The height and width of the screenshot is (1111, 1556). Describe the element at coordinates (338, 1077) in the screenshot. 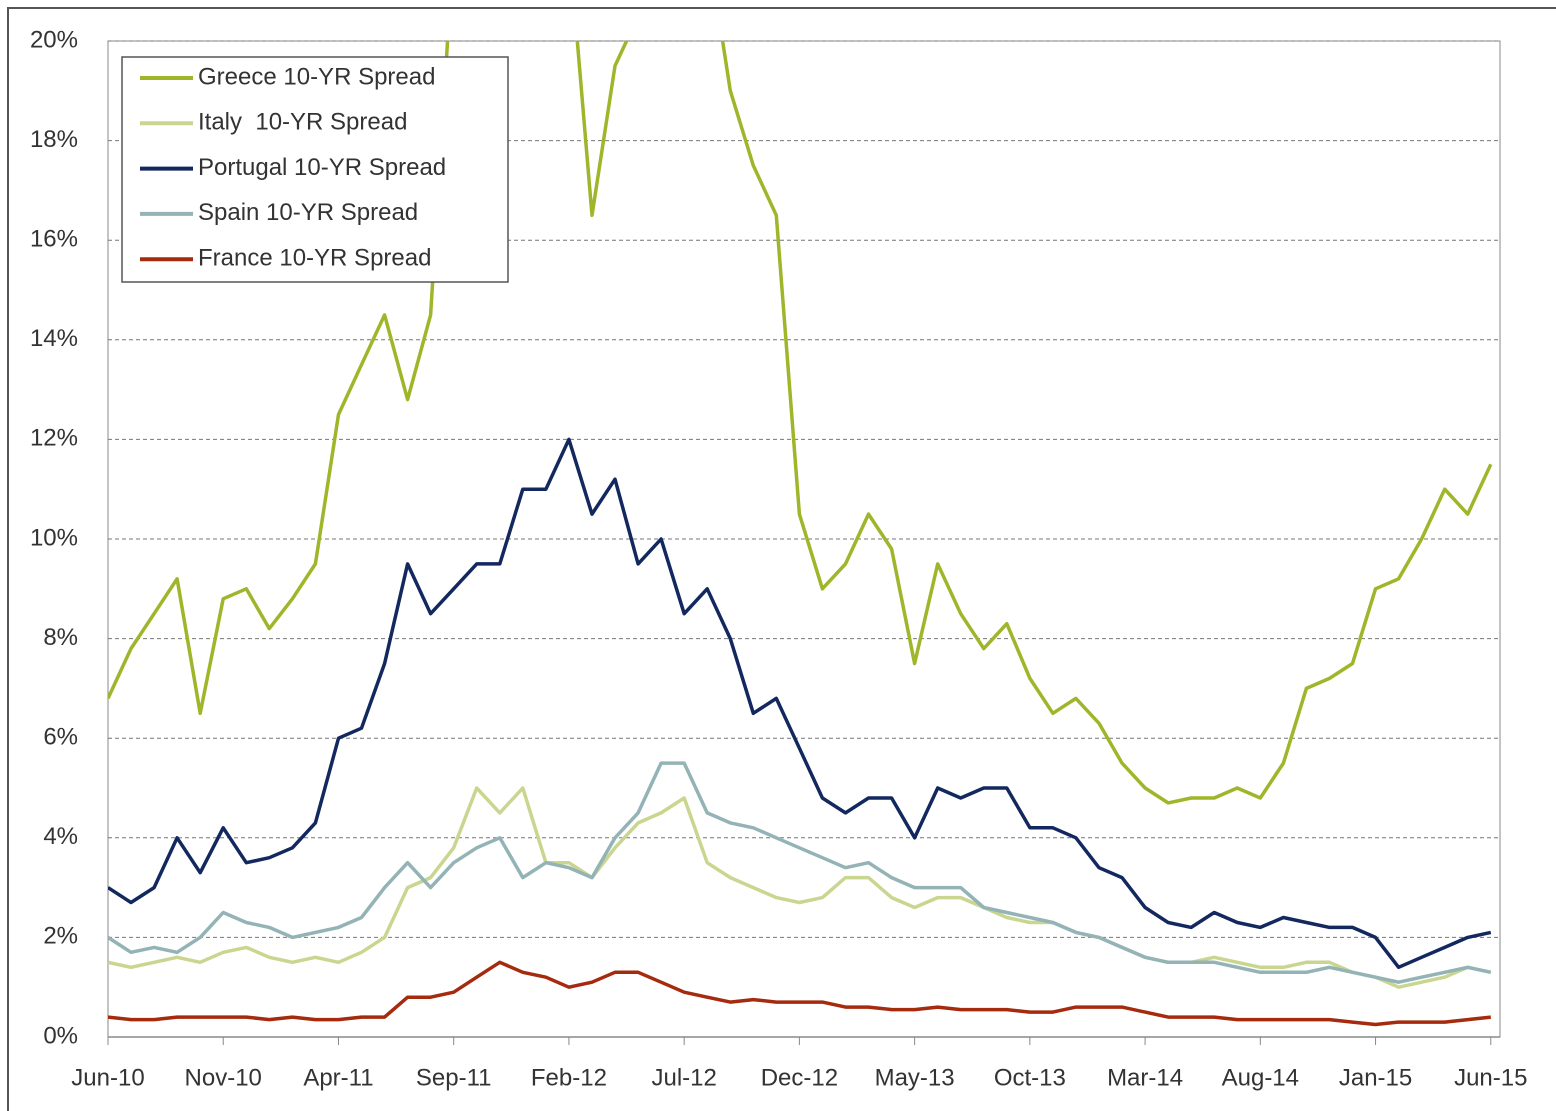

I see `x-tick-label: Apr-11` at that location.